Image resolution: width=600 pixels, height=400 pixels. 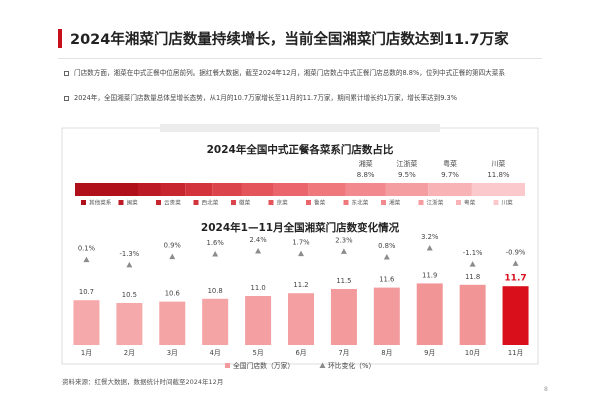 What do you see at coordinates (498, 163) in the screenshot?
I see `segment-name: 川菜` at bounding box center [498, 163].